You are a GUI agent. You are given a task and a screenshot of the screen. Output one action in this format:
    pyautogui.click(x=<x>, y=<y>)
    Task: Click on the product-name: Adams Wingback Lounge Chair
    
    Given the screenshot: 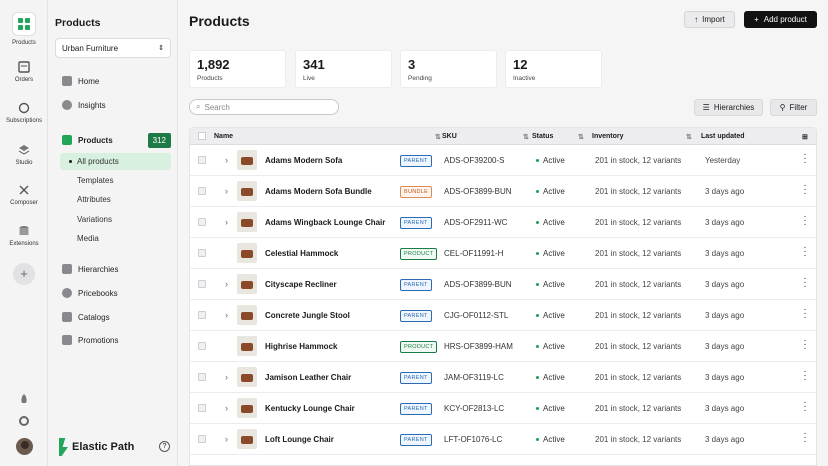 What is the action you would take?
    pyautogui.click(x=325, y=222)
    